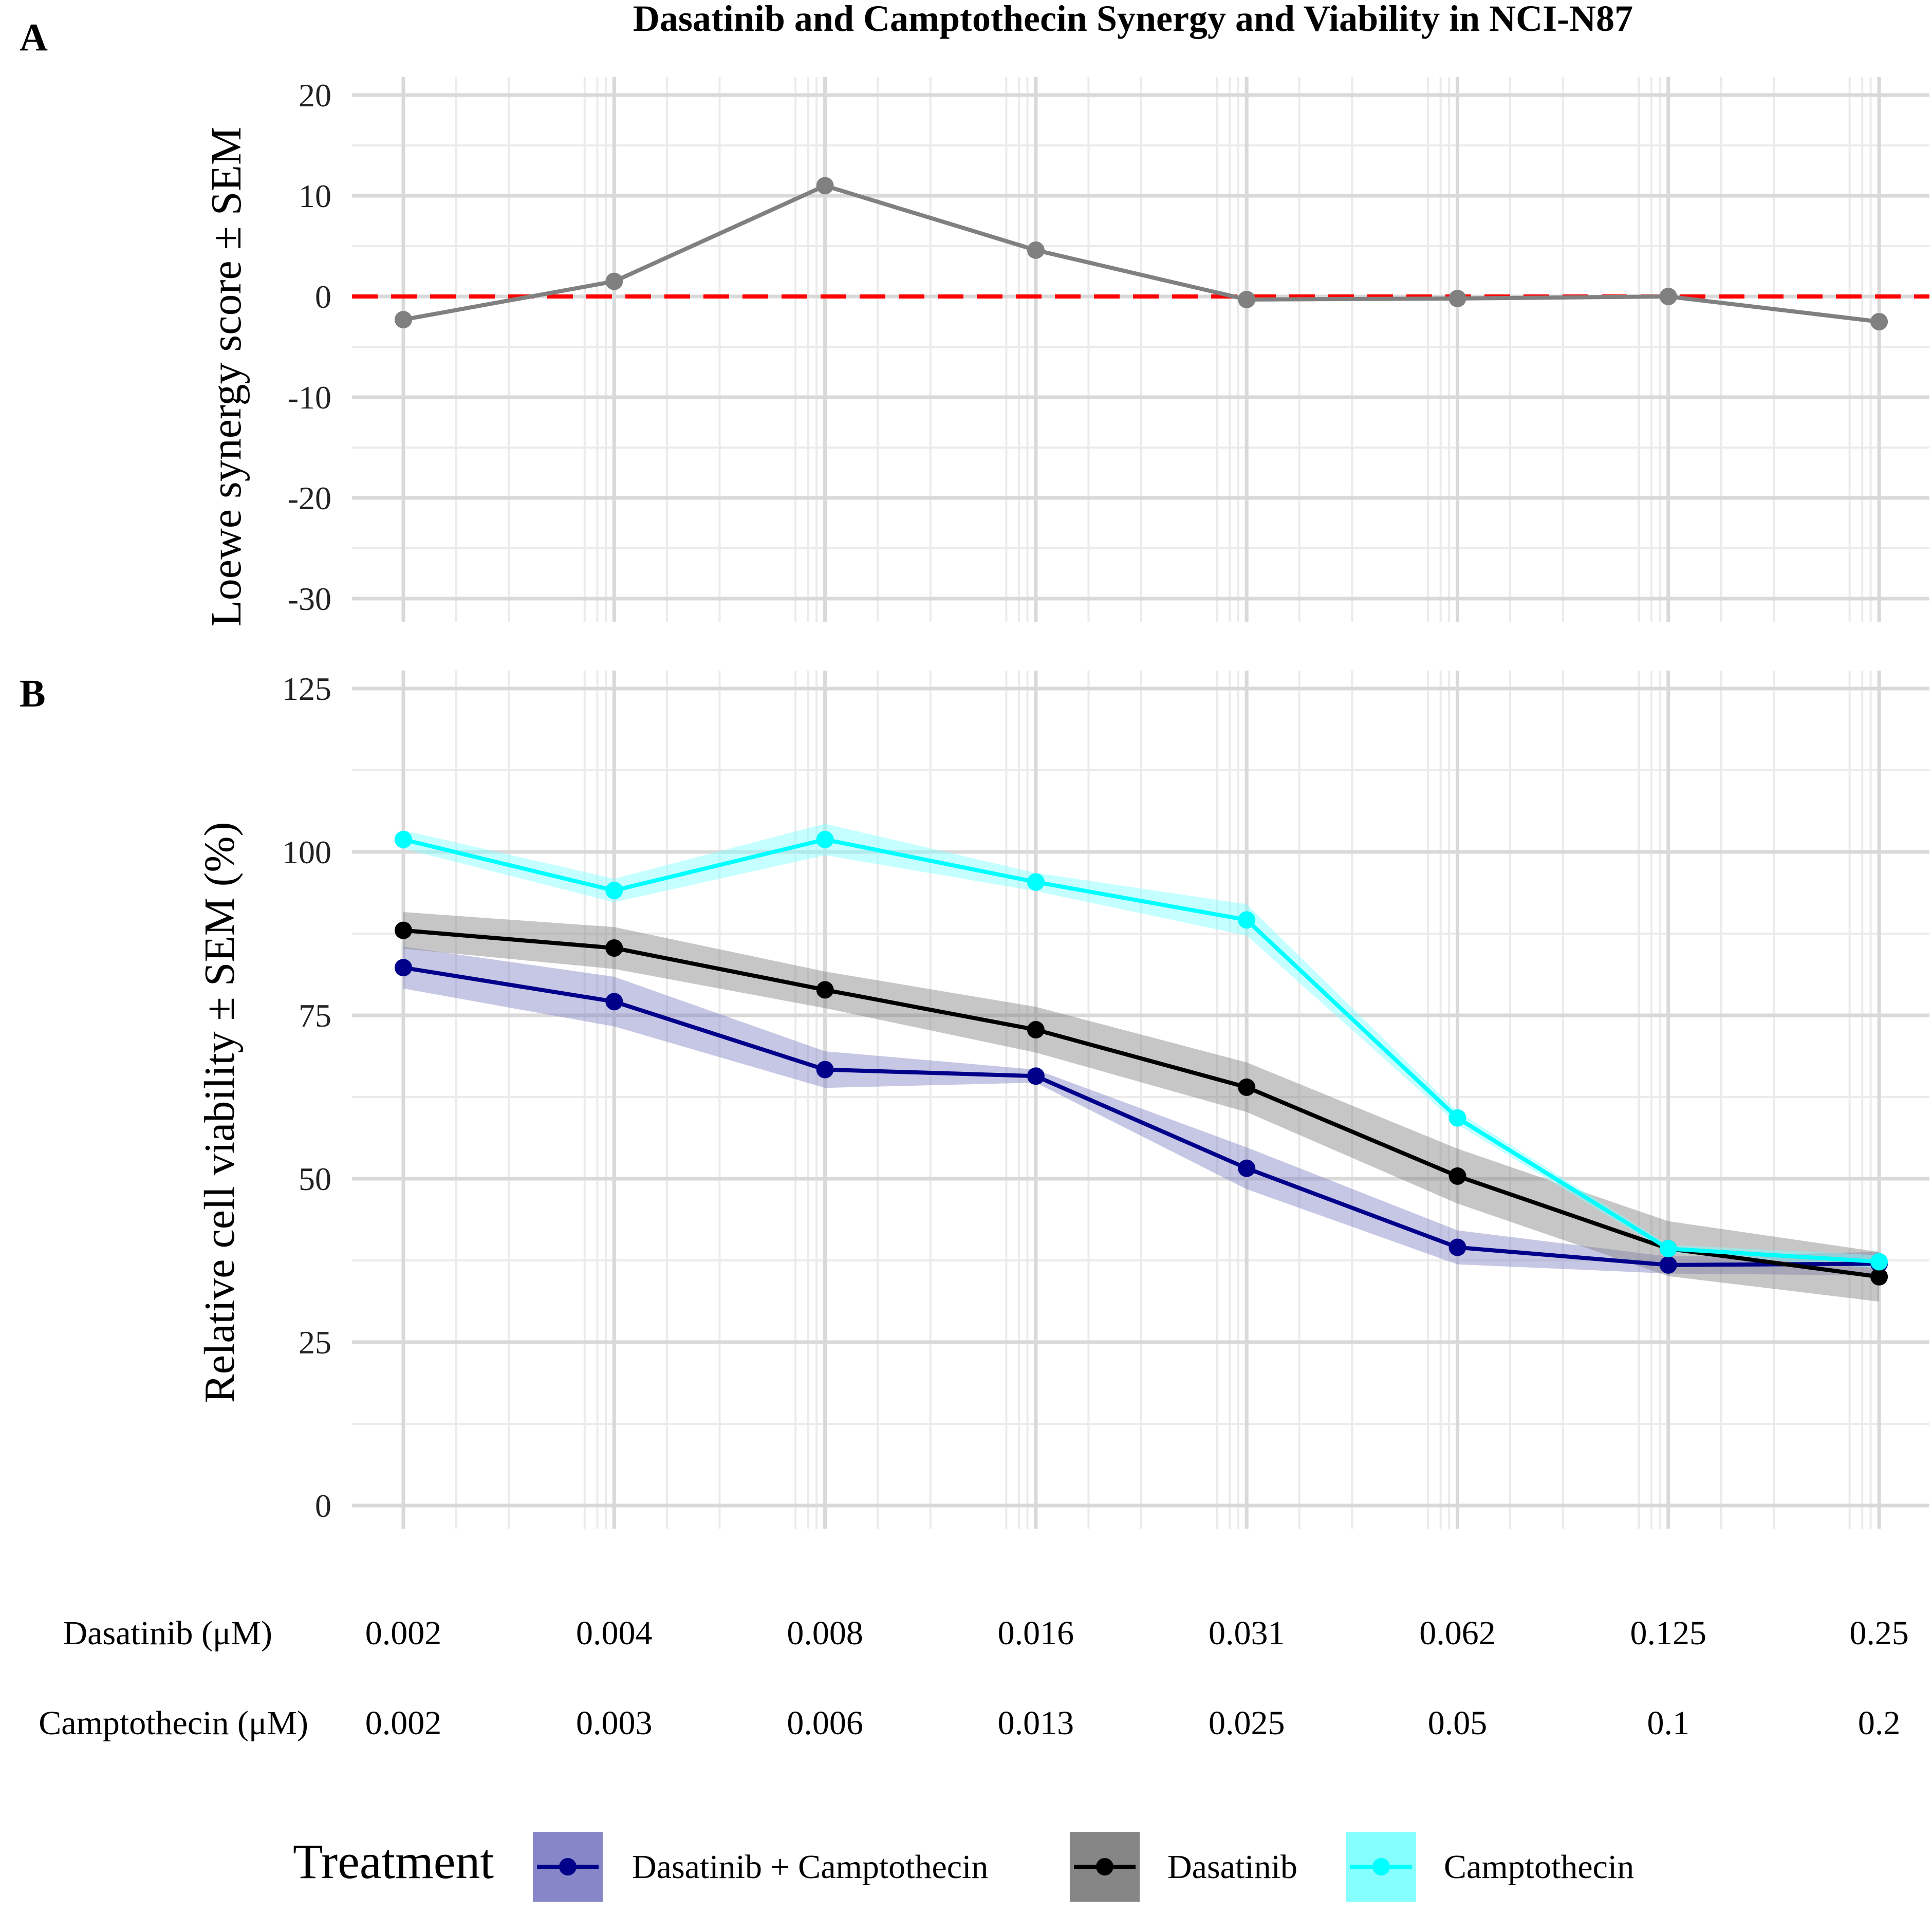 The width and height of the screenshot is (1932, 1932). I want to click on panel-a-y-tick-label: 10, so click(315, 196).